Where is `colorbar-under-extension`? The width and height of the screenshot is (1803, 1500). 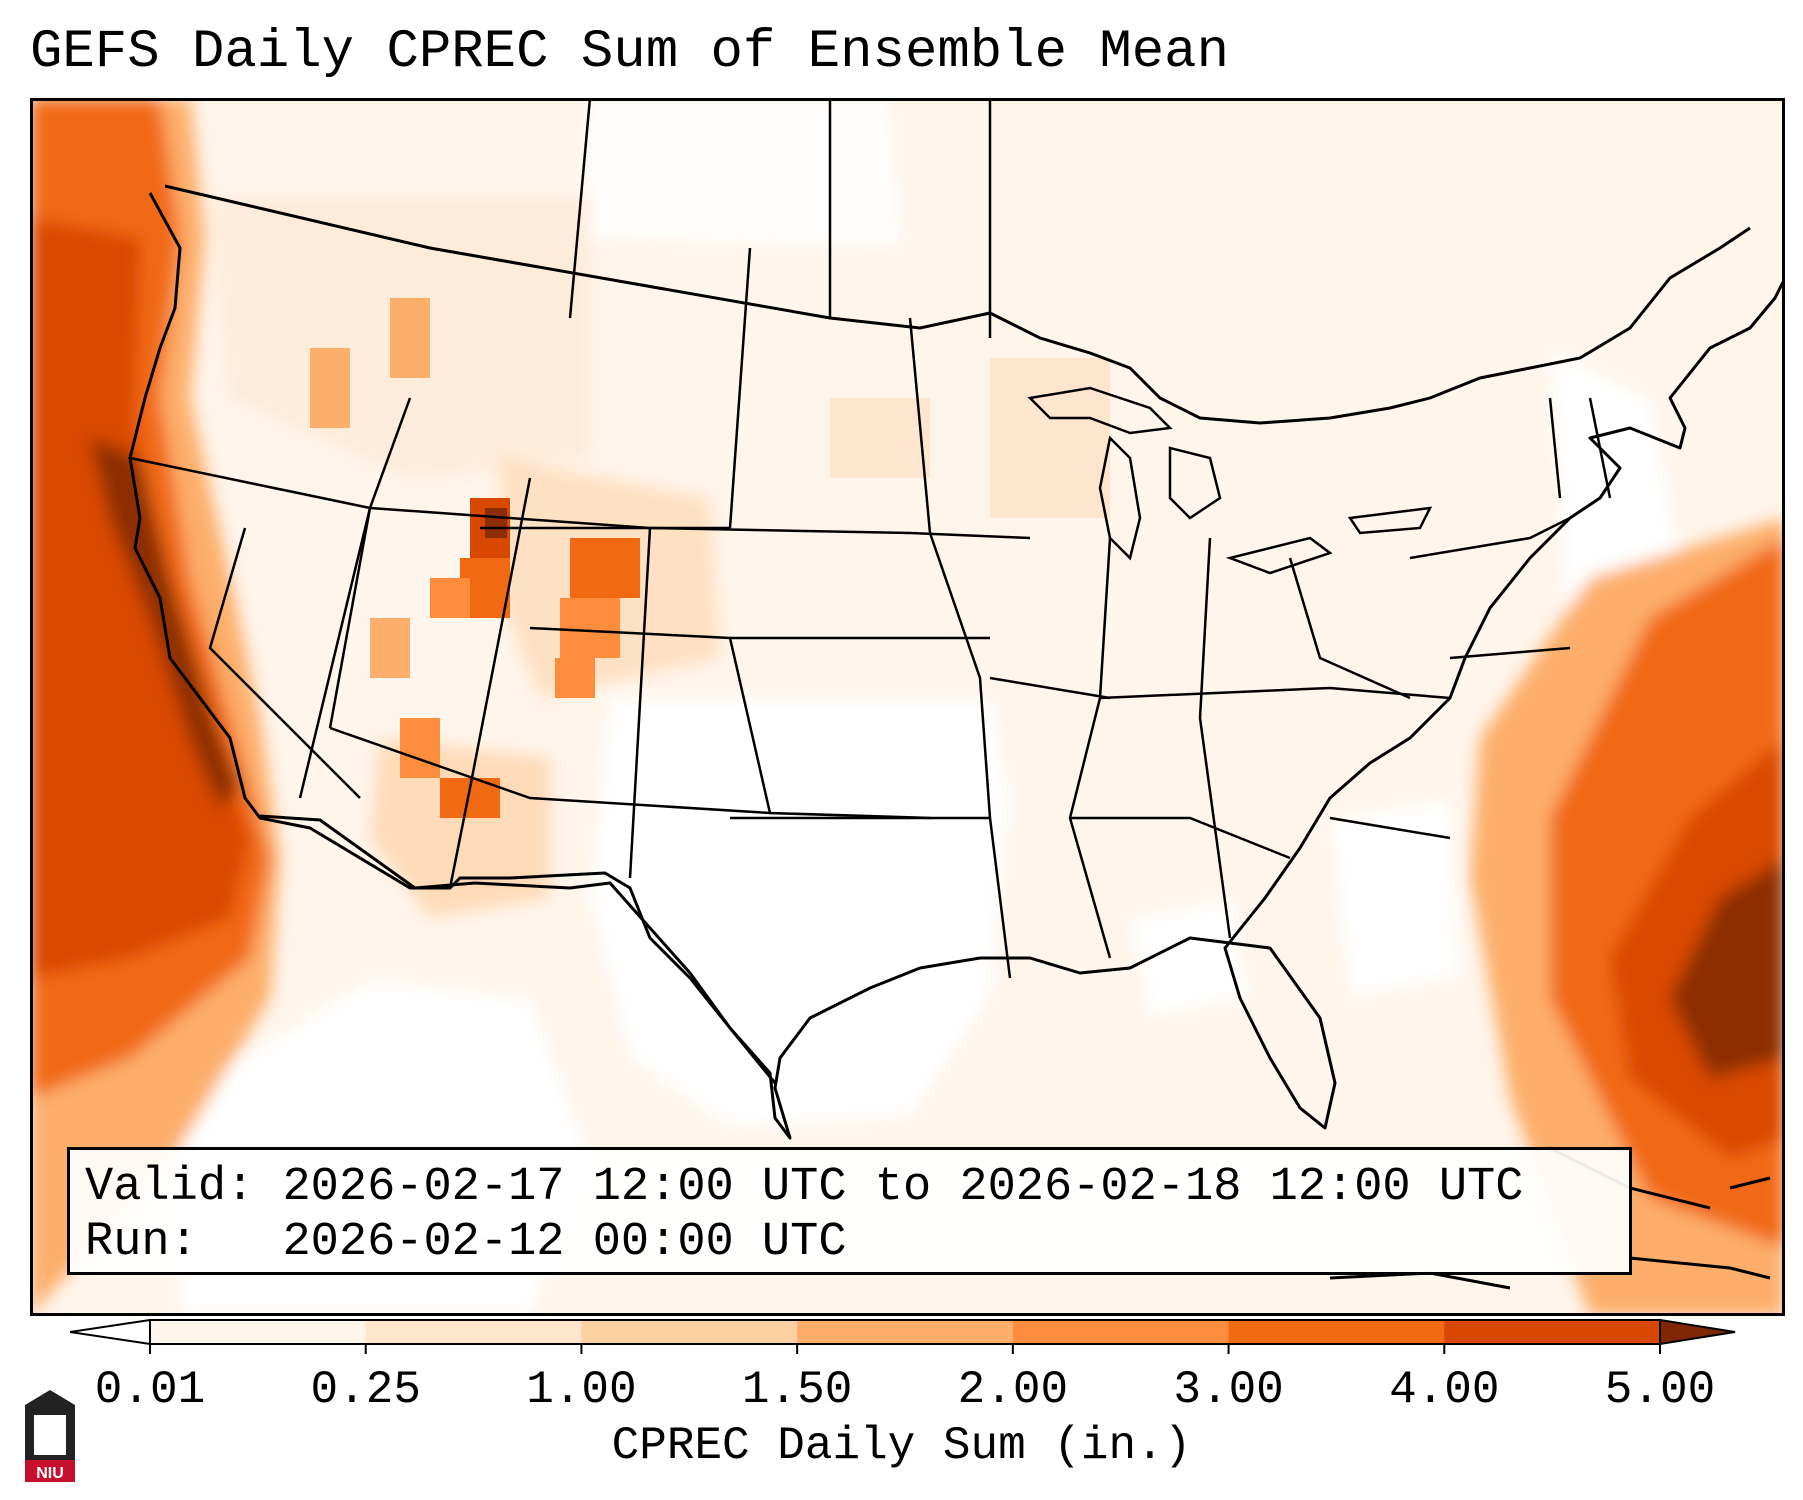 colorbar-under-extension is located at coordinates (110, 1332).